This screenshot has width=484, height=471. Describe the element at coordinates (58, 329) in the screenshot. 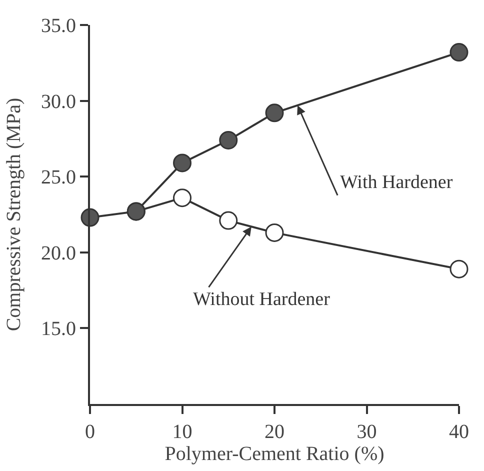

I see `y-tick-label: 15.0` at that location.